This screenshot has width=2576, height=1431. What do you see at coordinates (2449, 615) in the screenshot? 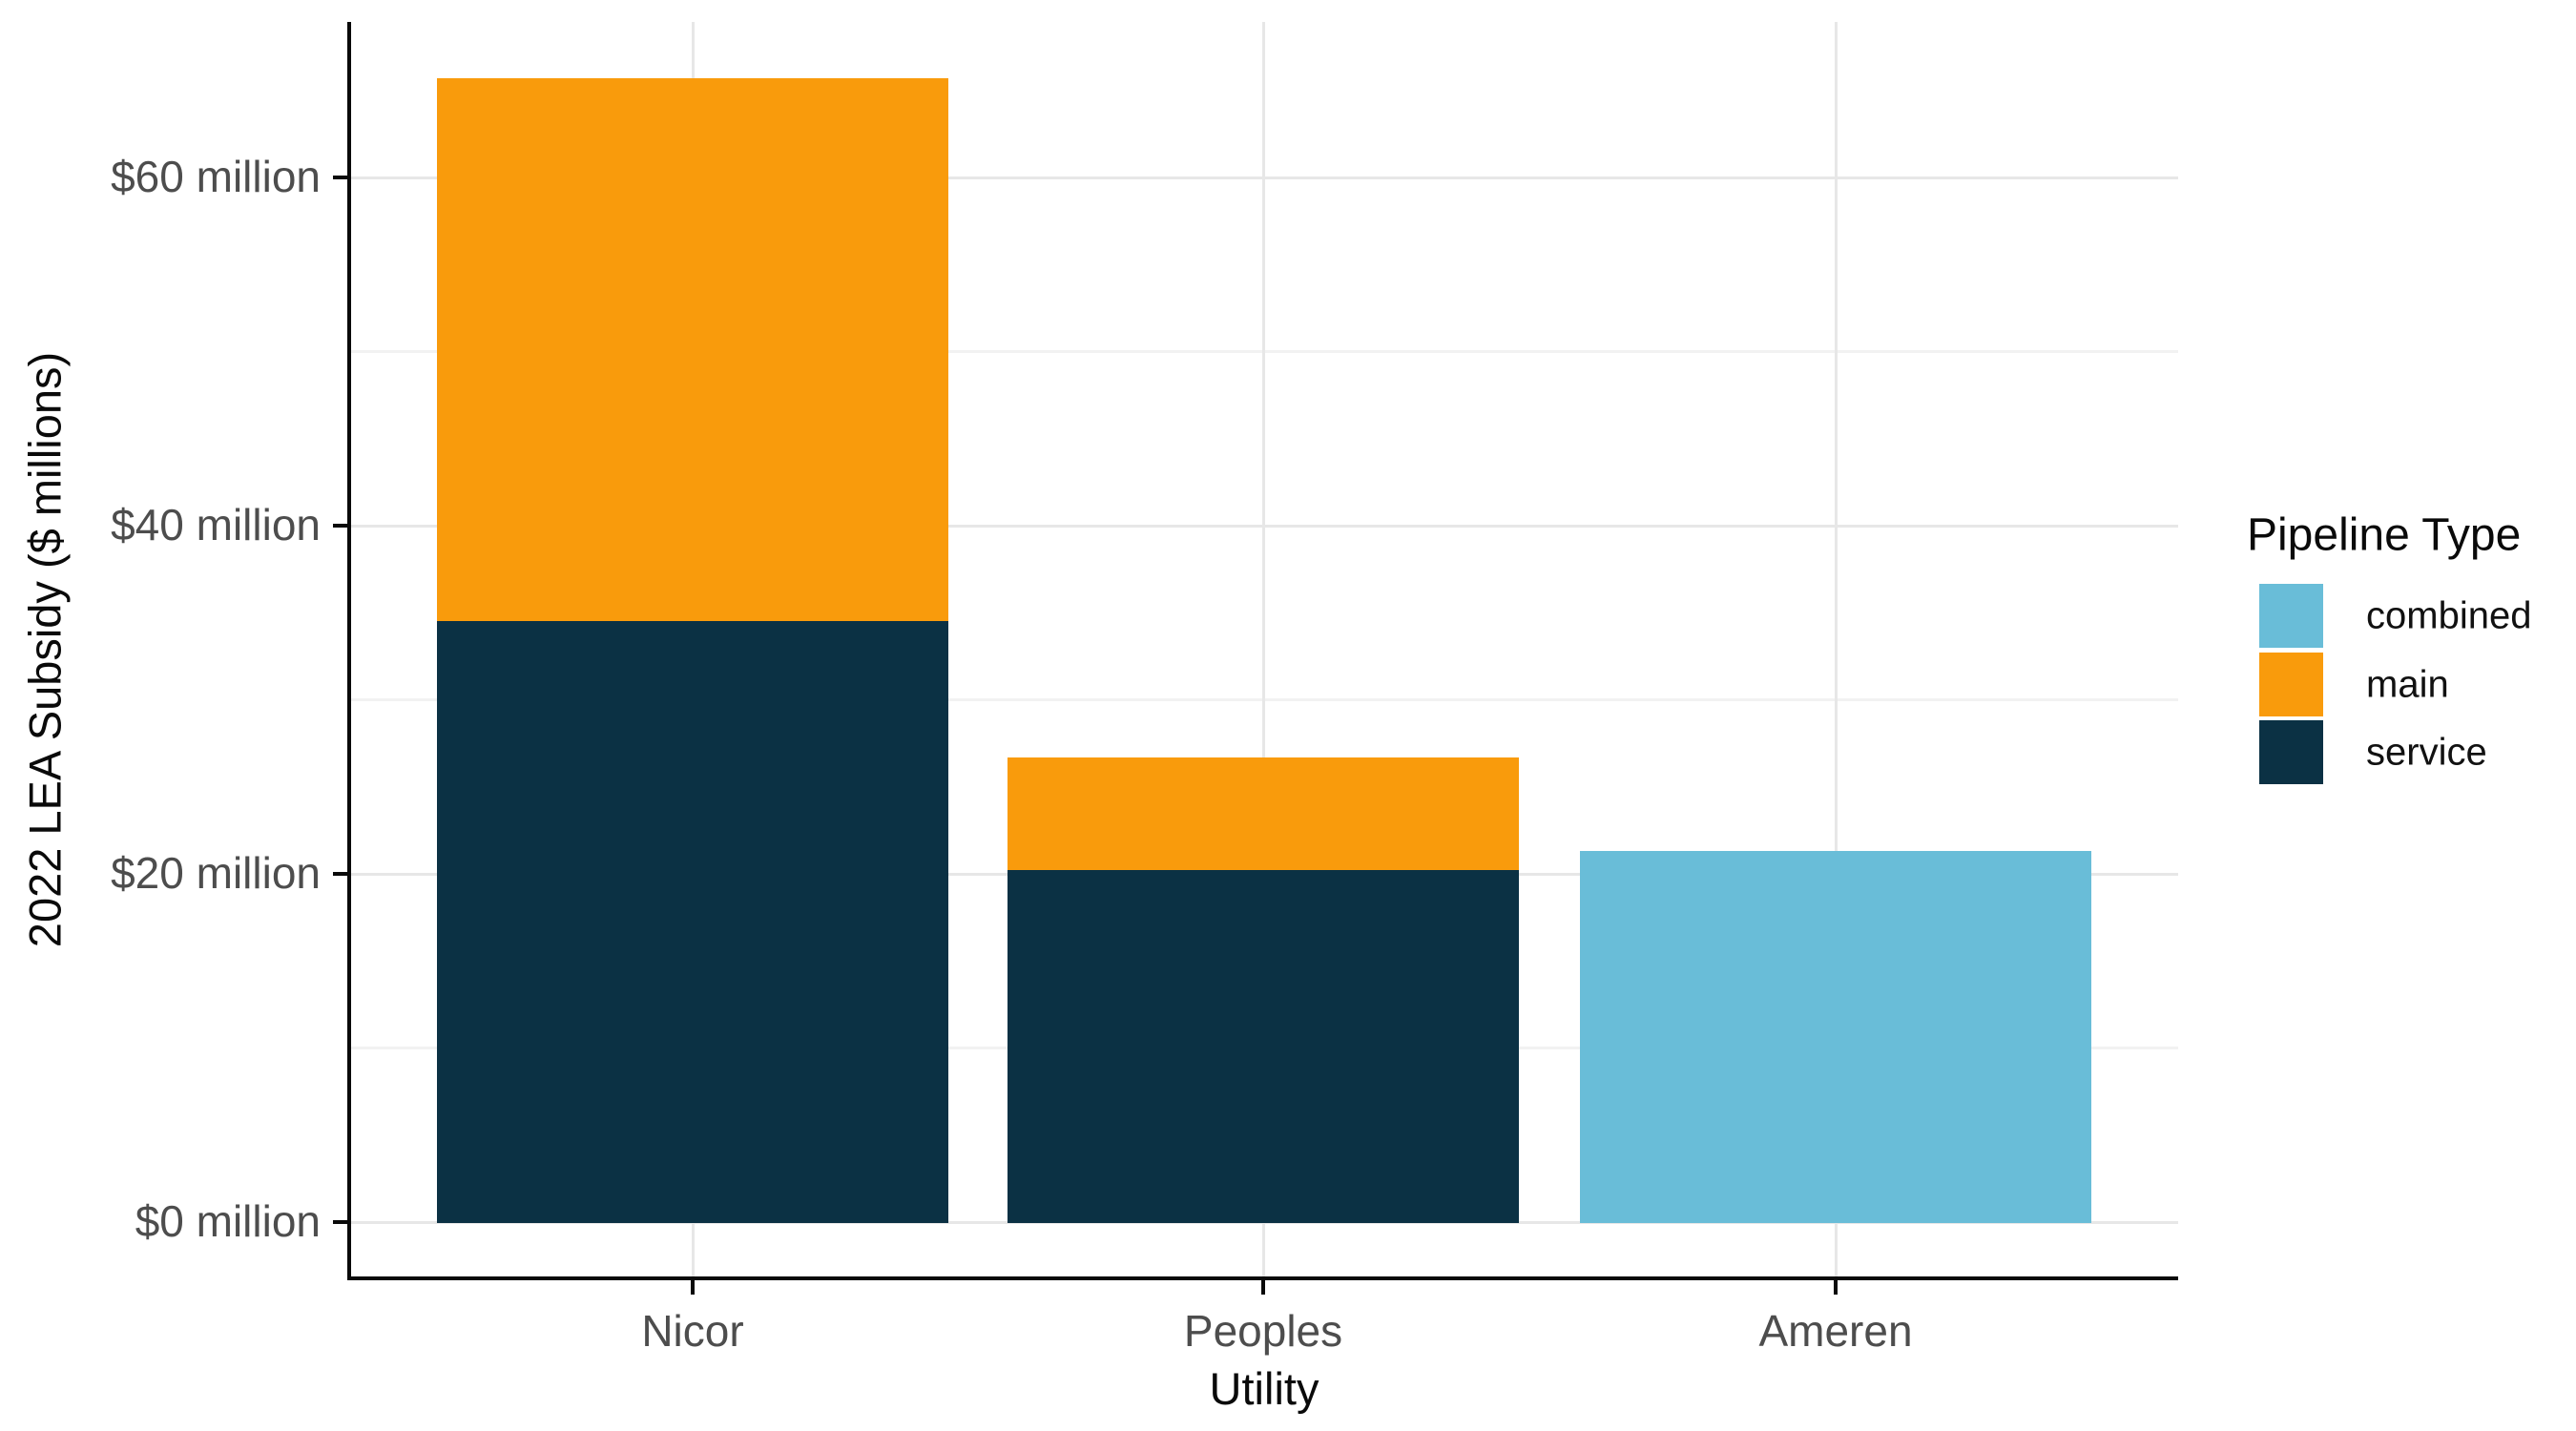
I see `legend-label-combined: combined` at bounding box center [2449, 615].